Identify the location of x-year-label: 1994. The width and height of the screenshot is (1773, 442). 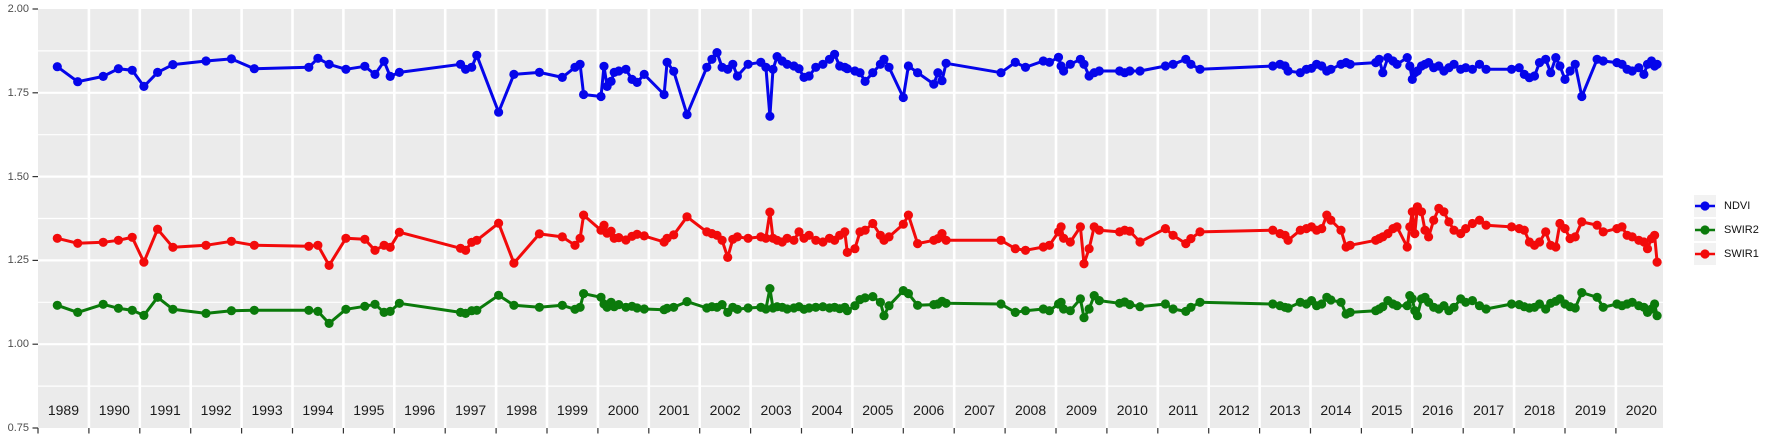
(318, 410).